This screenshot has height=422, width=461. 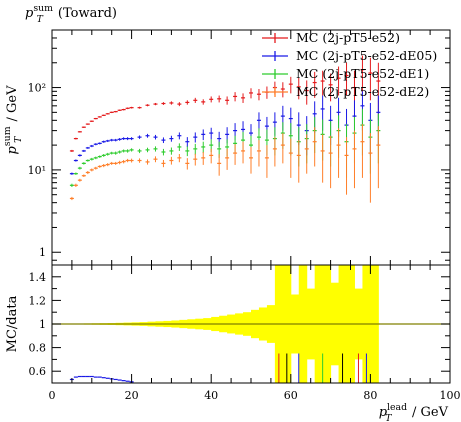 I want to click on ratio-y-tick-label: 0.6, so click(x=38, y=371).